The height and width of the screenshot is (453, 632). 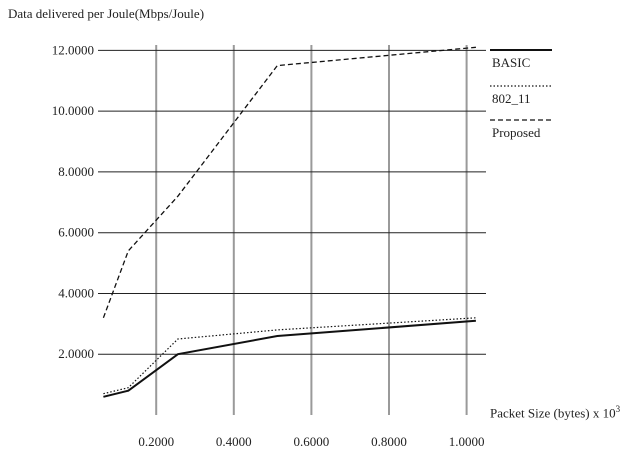 I want to click on x-tick-label-3: 0.6000, so click(x=312, y=441).